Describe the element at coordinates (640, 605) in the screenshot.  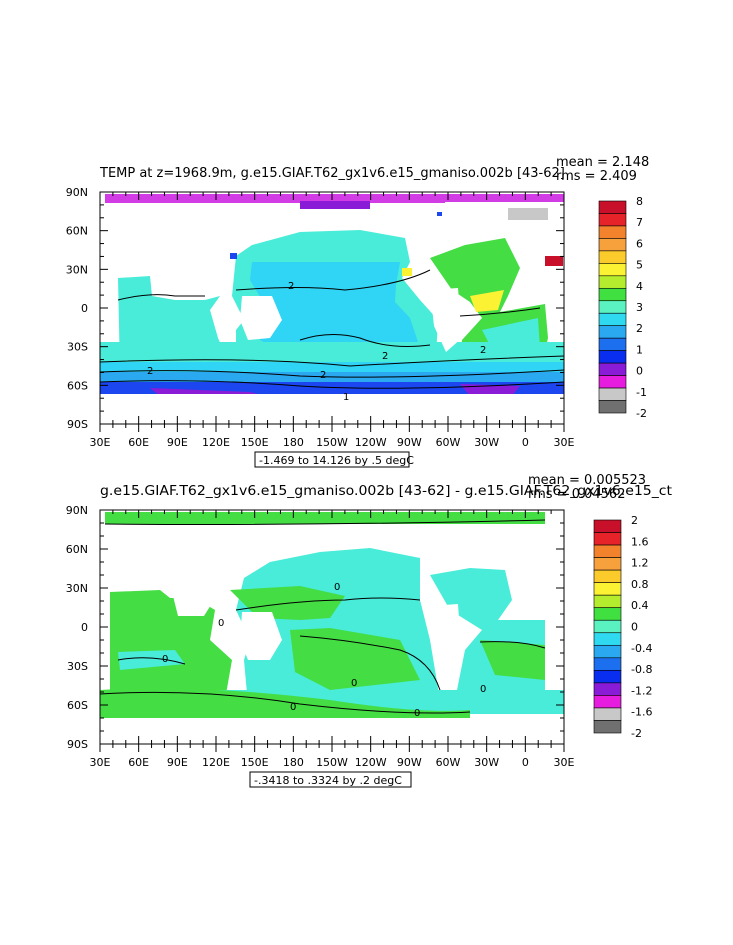
I see `colorbar-label: 0.4` at that location.